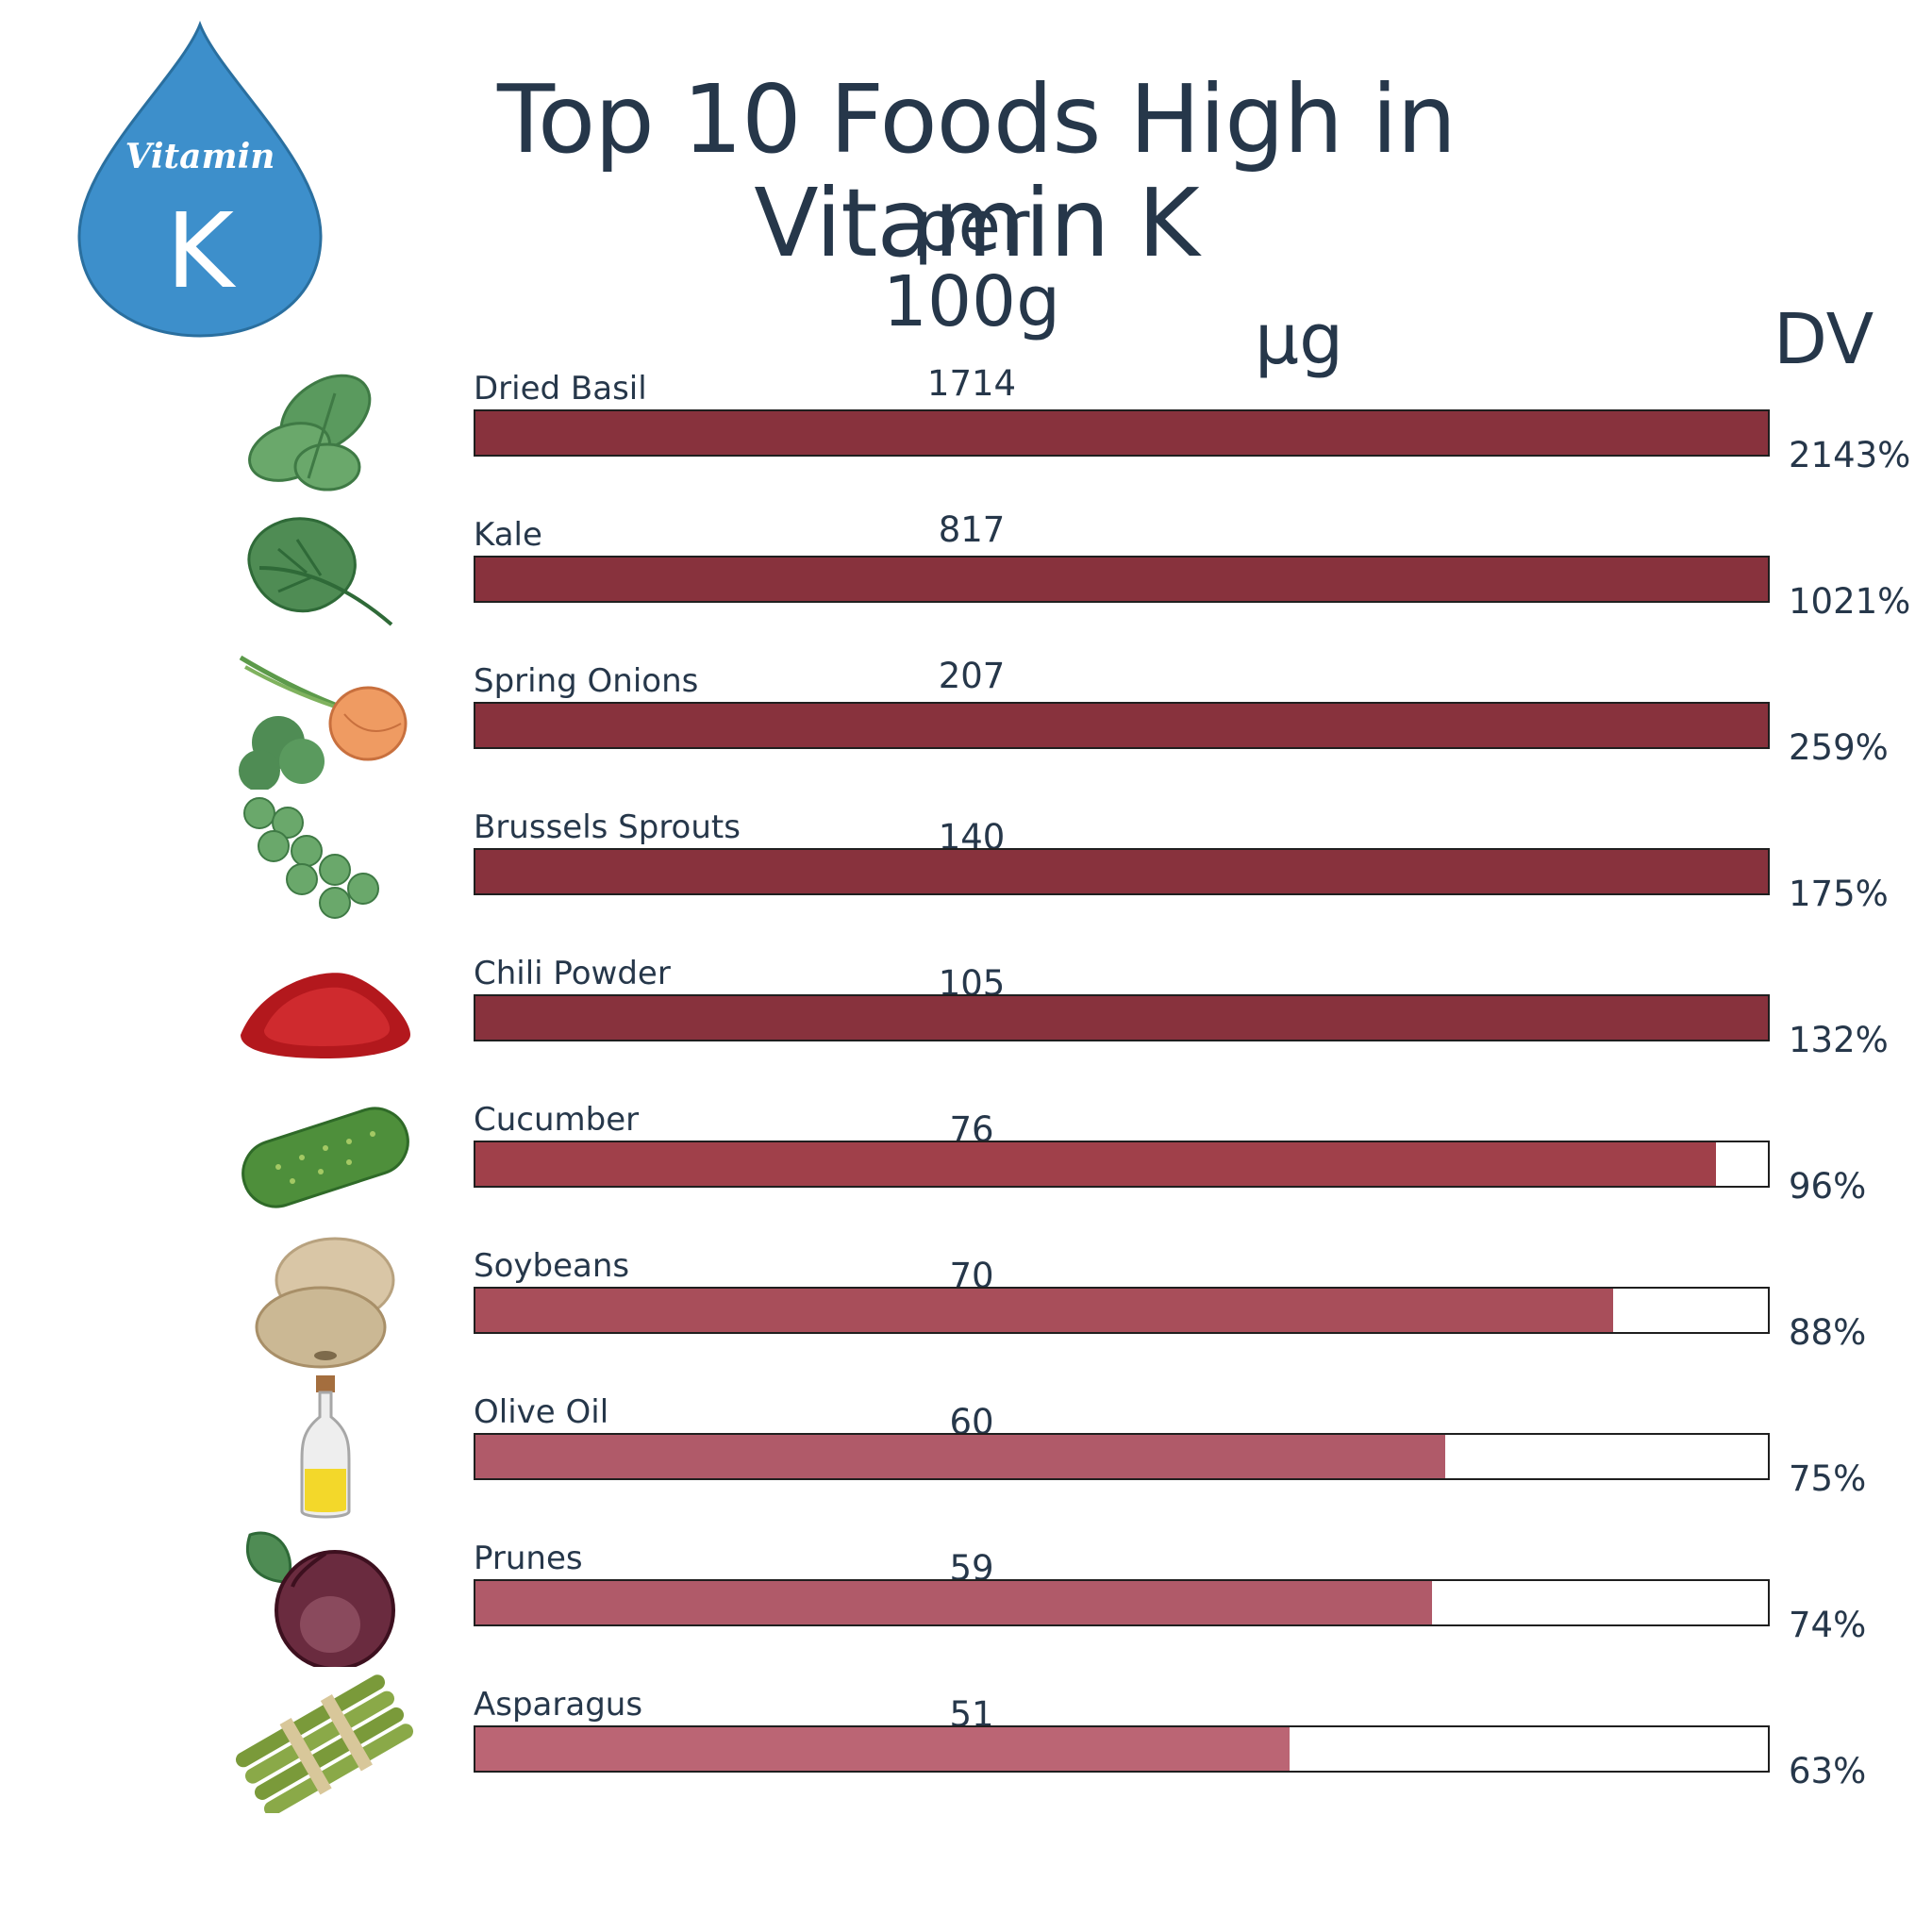 Image resolution: width=1932 pixels, height=1932 pixels. Describe the element at coordinates (325, 1447) in the screenshot. I see `olive-oil-icon` at that location.